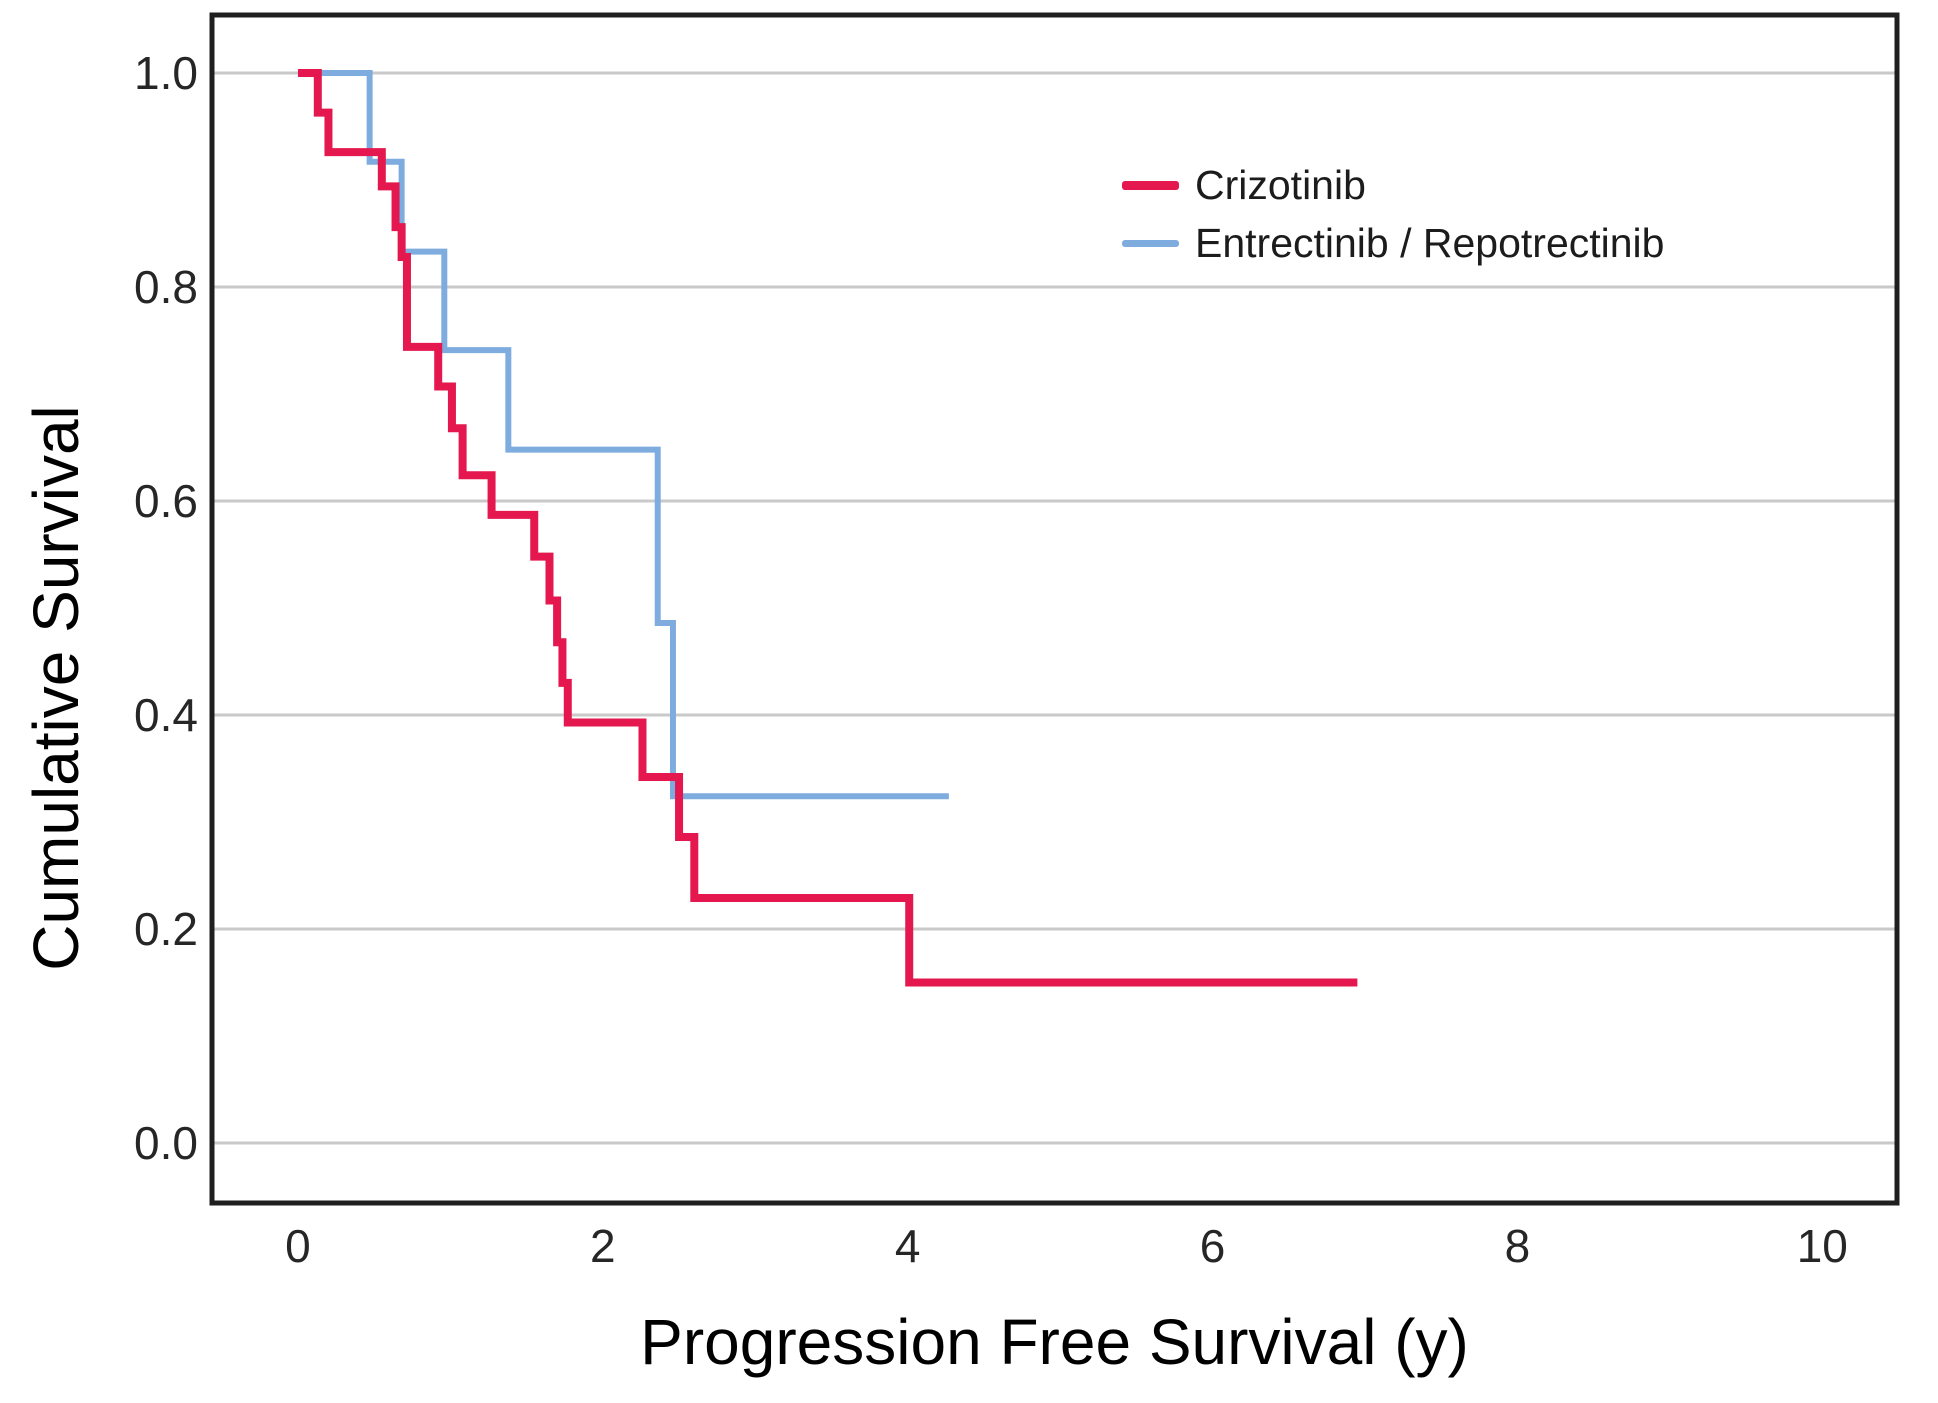 Image resolution: width=1938 pixels, height=1403 pixels. I want to click on x-tick-label-4: 4, so click(908, 1246).